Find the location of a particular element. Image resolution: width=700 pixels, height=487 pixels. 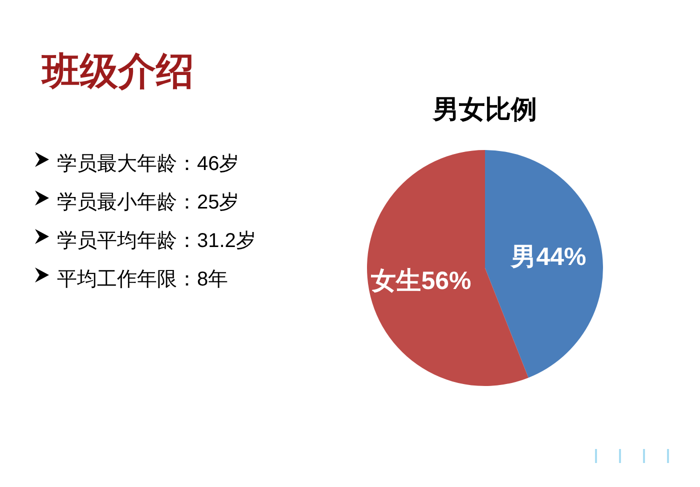

text: 学员最大年龄：46岁 is located at coordinates (148, 164).